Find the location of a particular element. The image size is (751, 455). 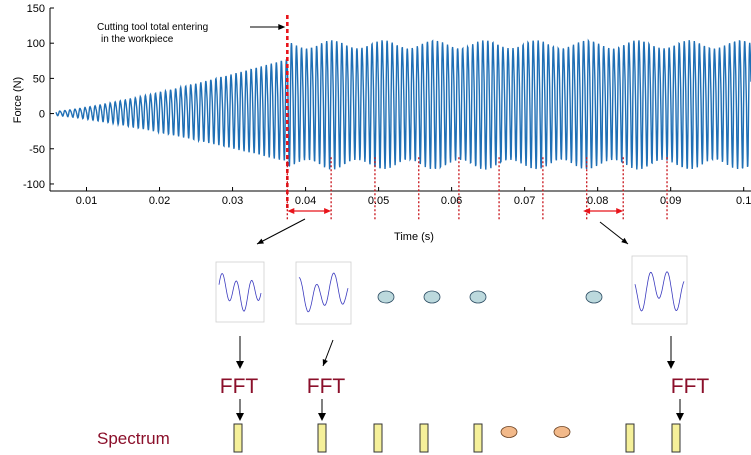

x-tick-label: 0.1 is located at coordinates (743, 201).